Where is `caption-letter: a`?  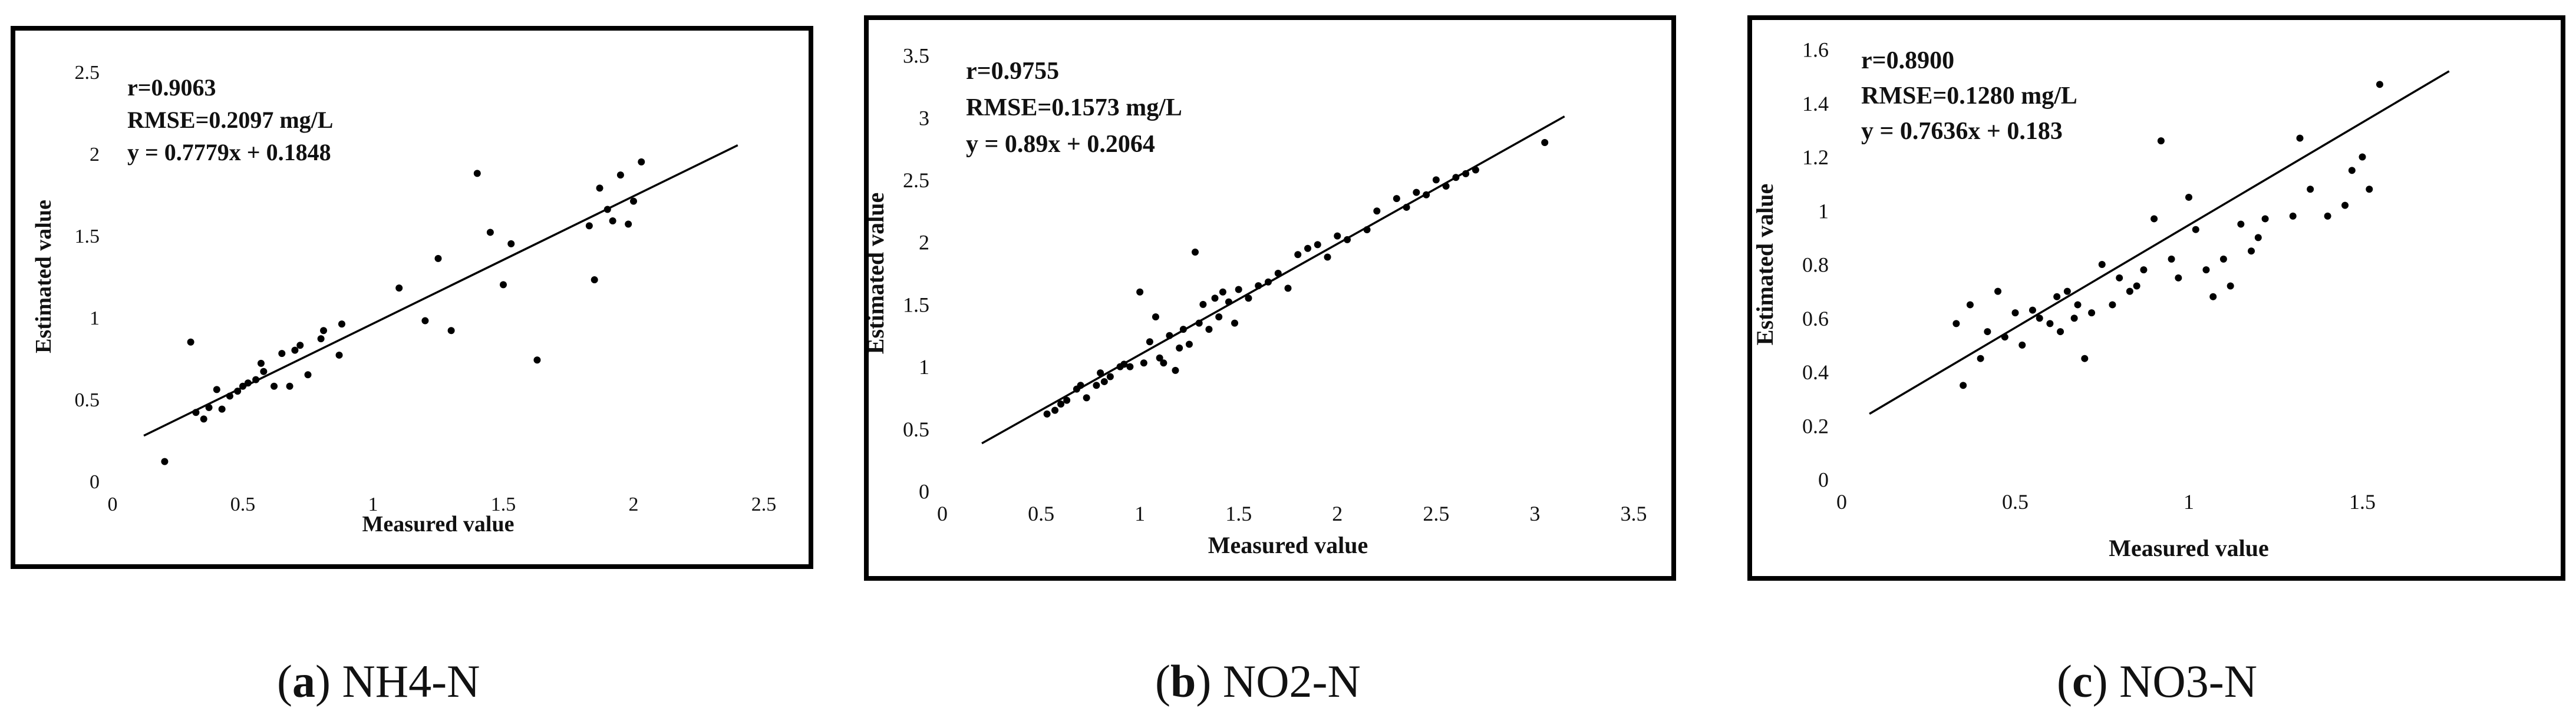 caption-letter: a is located at coordinates (304, 681).